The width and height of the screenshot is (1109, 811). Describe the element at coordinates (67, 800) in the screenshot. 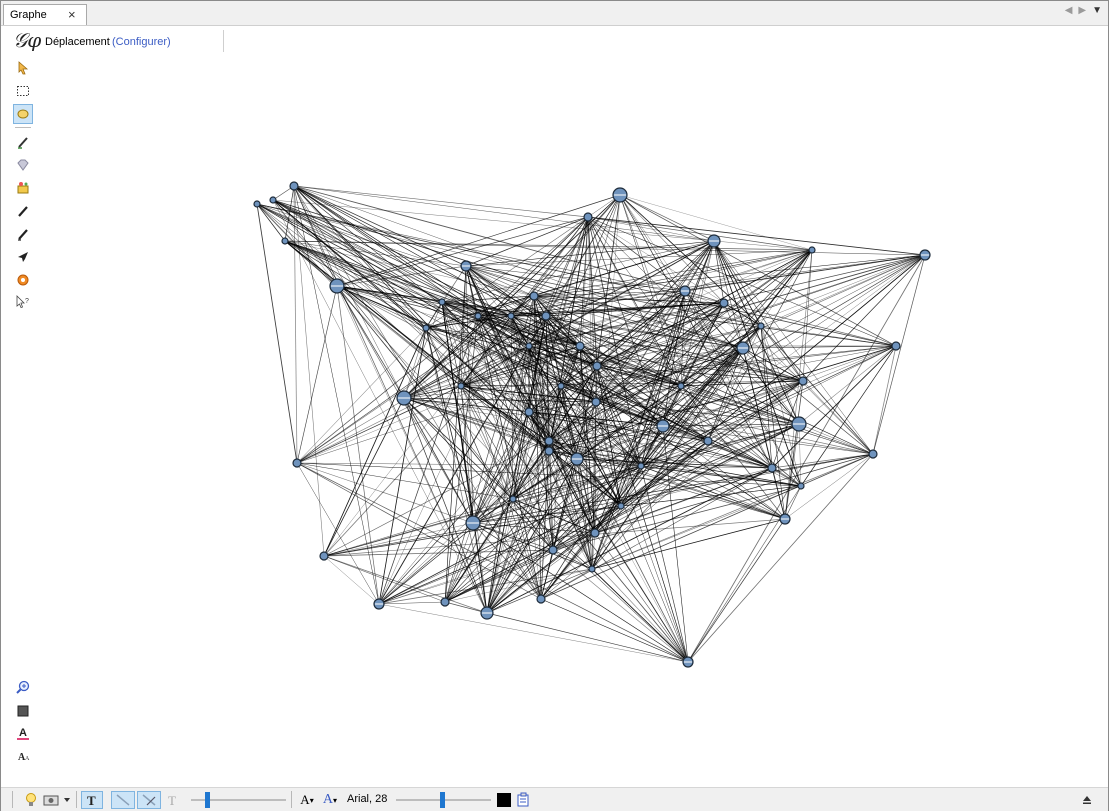

I see `chevron-down-icon` at that location.